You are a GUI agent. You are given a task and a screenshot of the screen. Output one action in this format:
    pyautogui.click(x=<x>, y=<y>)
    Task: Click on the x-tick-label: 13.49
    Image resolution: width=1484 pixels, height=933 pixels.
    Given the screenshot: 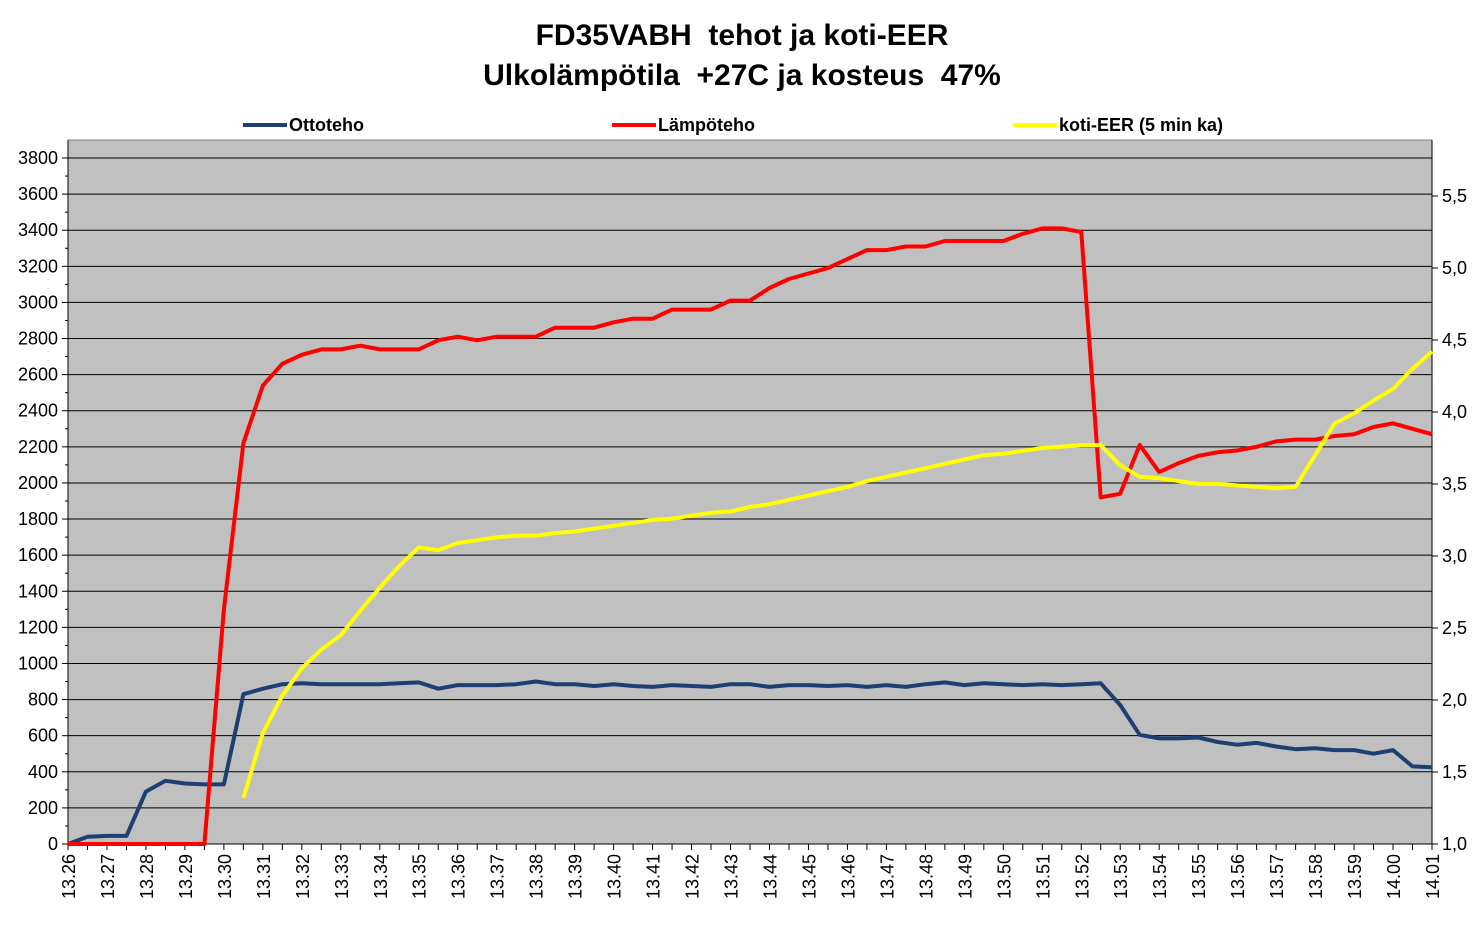 What is the action you would take?
    pyautogui.click(x=965, y=876)
    